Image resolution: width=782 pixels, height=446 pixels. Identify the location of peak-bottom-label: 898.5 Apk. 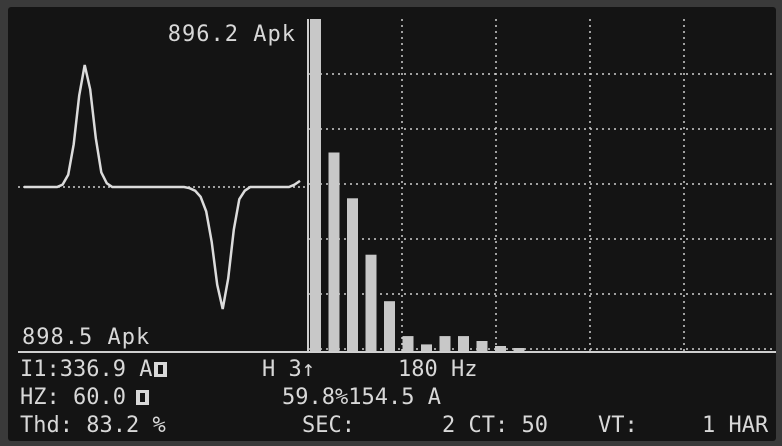
(86, 337).